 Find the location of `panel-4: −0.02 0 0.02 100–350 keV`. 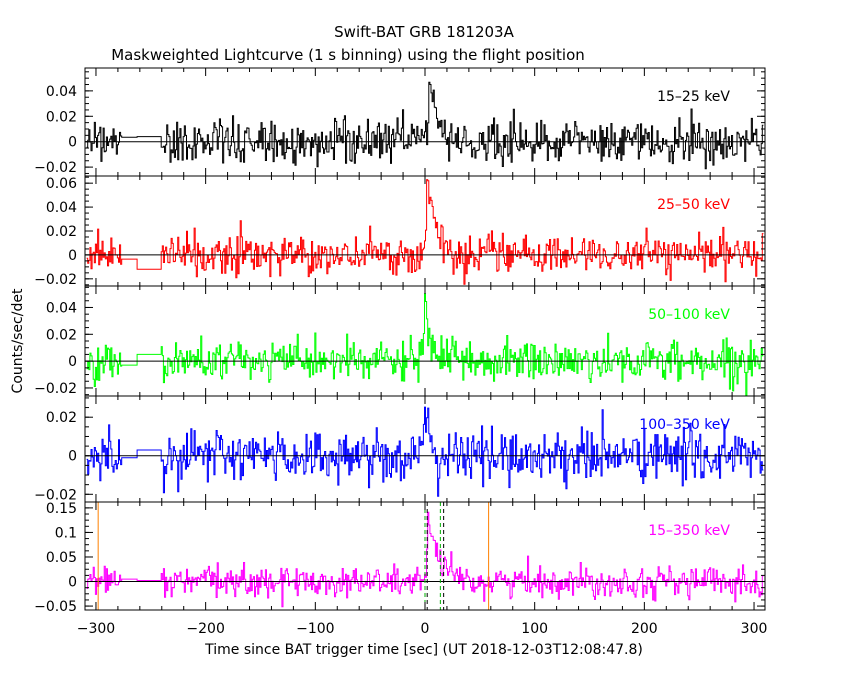

panel-4: −0.02 0 0.02 100–350 keV is located at coordinates (400, 449).